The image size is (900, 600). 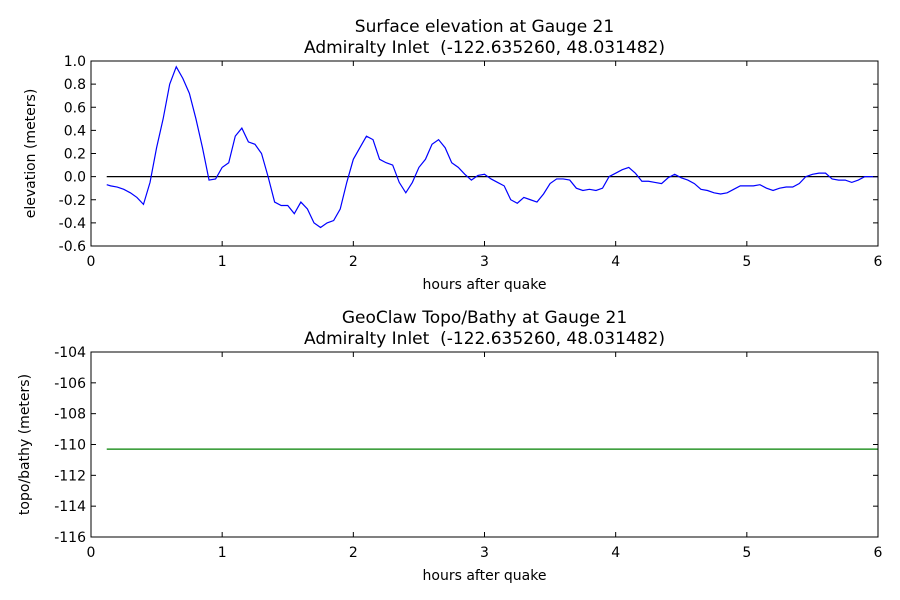 I want to click on y-tick-label: 0.8, so click(x=75, y=85).